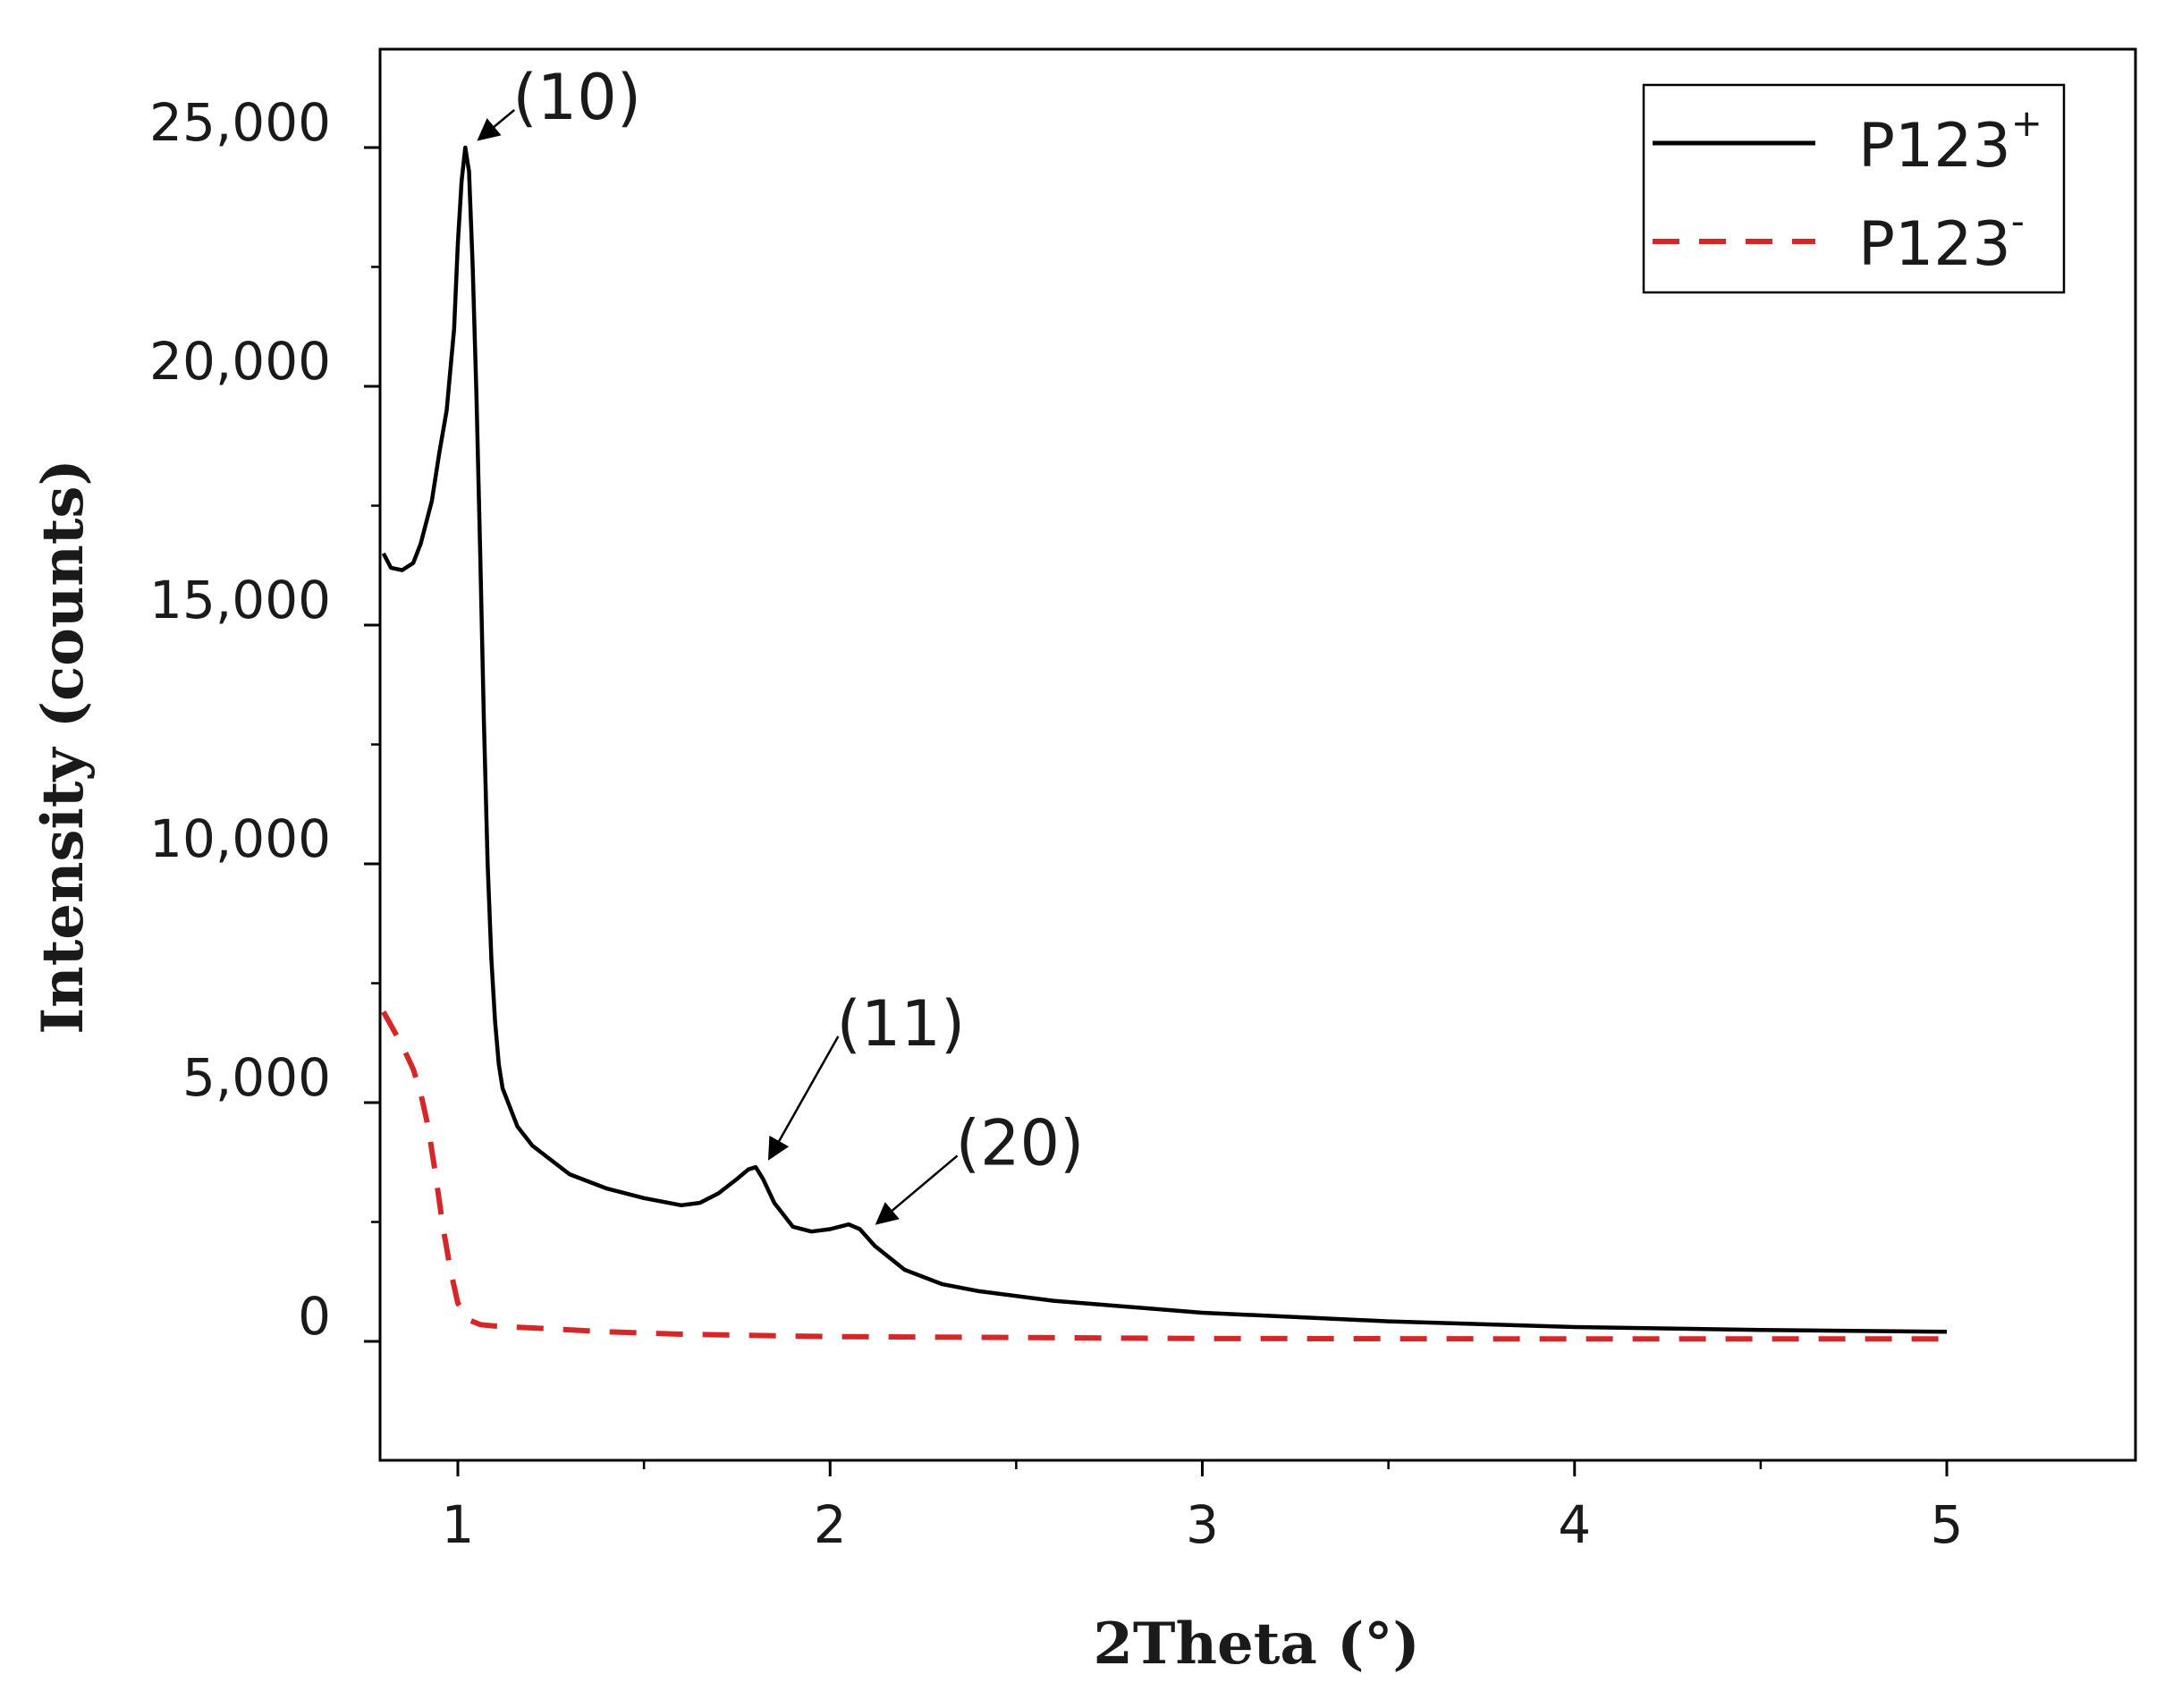  What do you see at coordinates (256, 1077) in the screenshot?
I see `y-tick-label: 5,000` at bounding box center [256, 1077].